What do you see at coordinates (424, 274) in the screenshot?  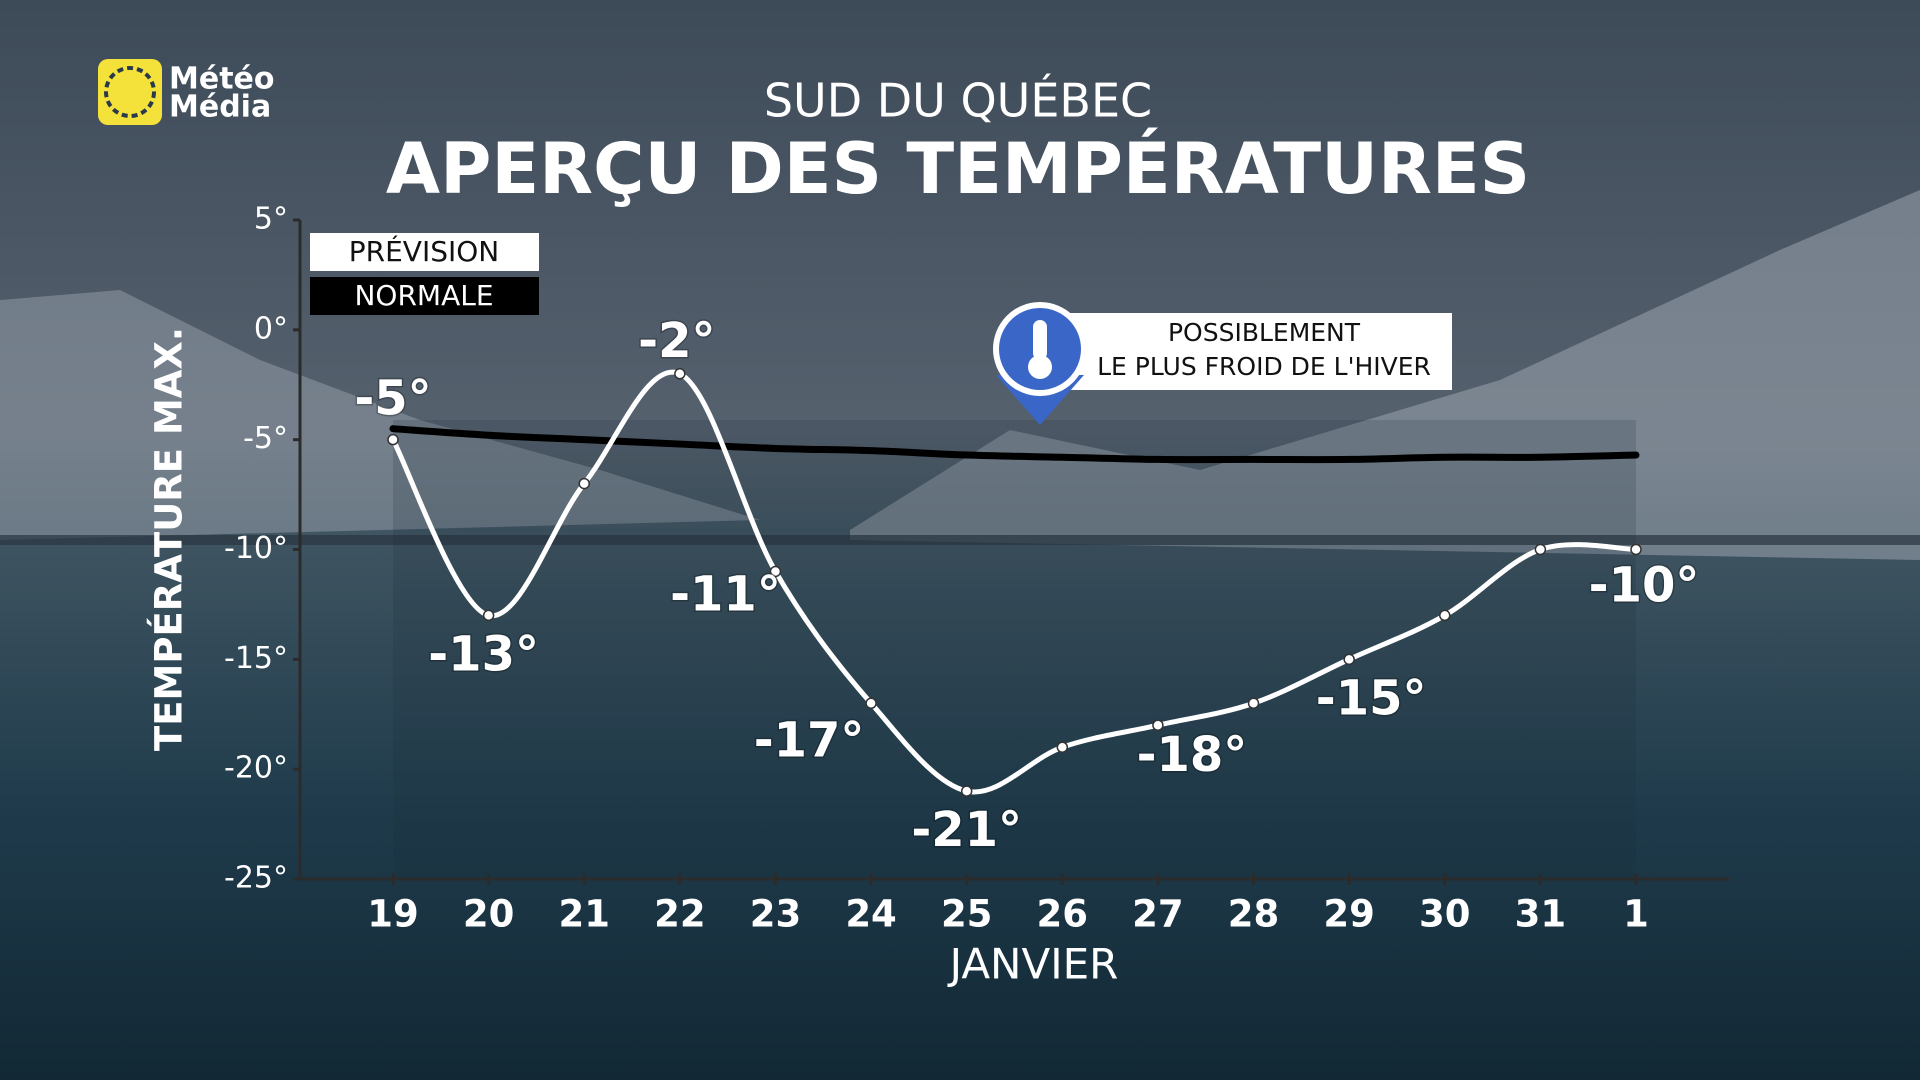 I see `legend: PRÉVISION NORMALE` at bounding box center [424, 274].